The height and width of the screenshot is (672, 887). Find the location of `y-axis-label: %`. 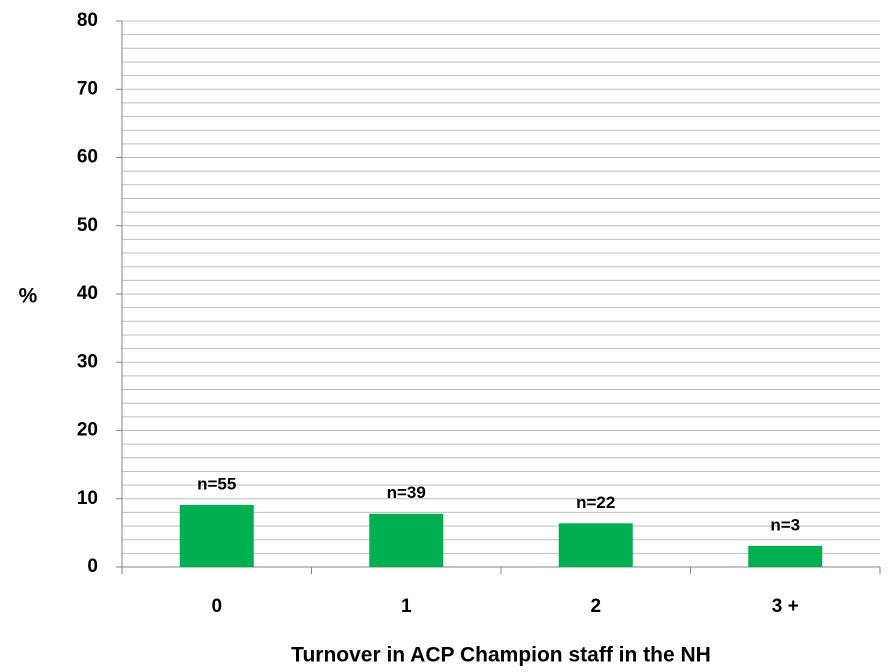

y-axis-label: % is located at coordinates (28, 296).